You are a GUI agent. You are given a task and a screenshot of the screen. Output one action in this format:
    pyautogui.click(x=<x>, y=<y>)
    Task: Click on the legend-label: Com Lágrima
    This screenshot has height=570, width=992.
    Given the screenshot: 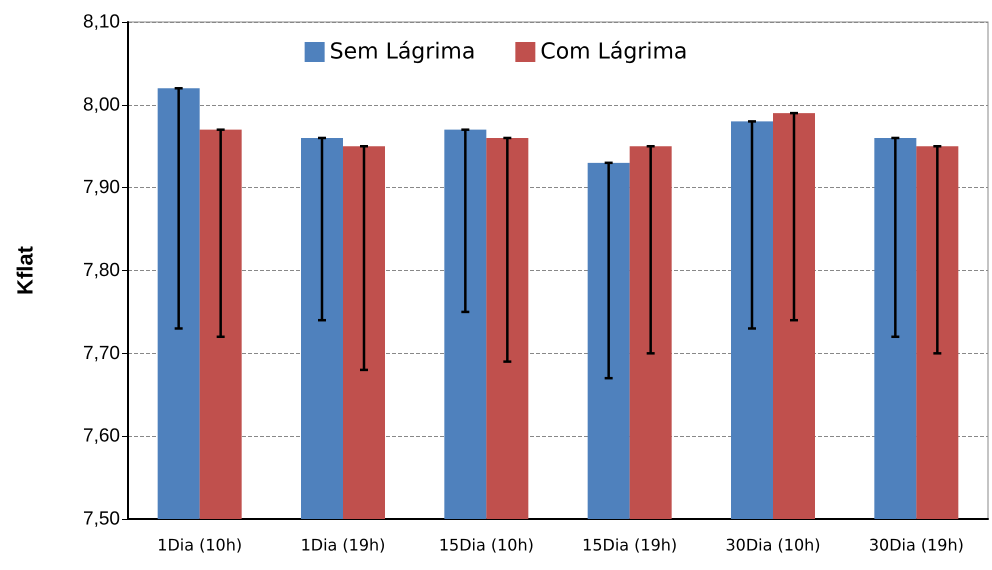 What is the action you would take?
    pyautogui.click(x=614, y=52)
    